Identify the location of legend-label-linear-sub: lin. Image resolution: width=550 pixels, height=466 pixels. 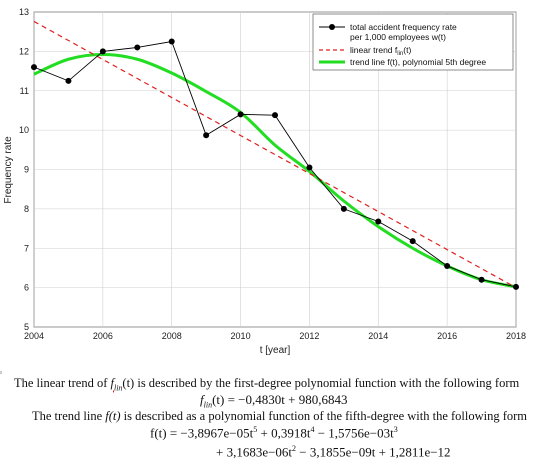
(400, 54).